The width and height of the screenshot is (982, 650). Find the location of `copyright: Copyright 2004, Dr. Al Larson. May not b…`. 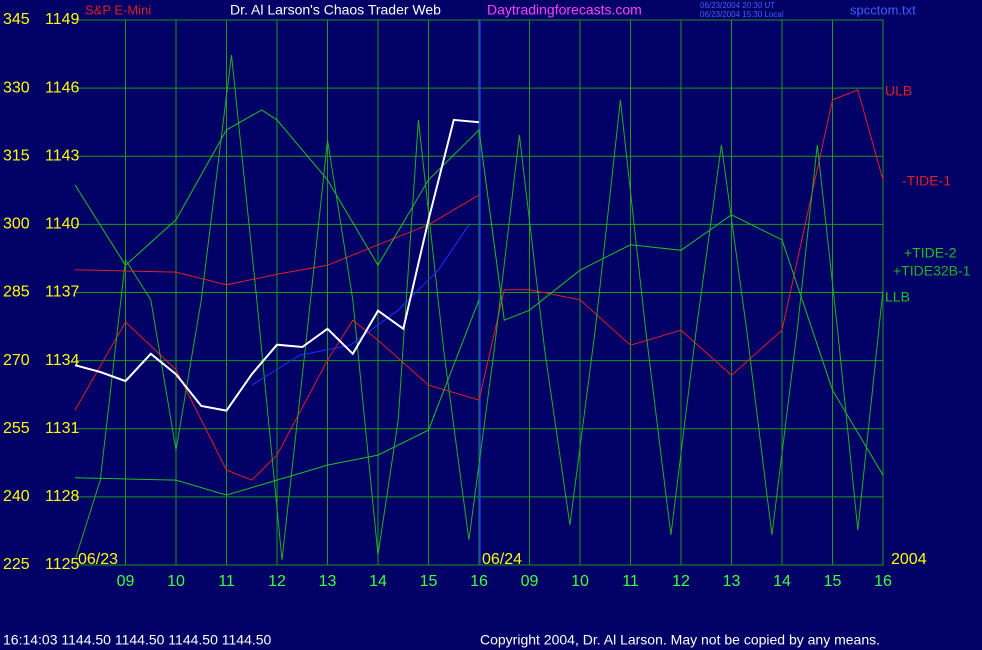

copyright: Copyright 2004, Dr. Al Larson. May not b… is located at coordinates (680, 640).